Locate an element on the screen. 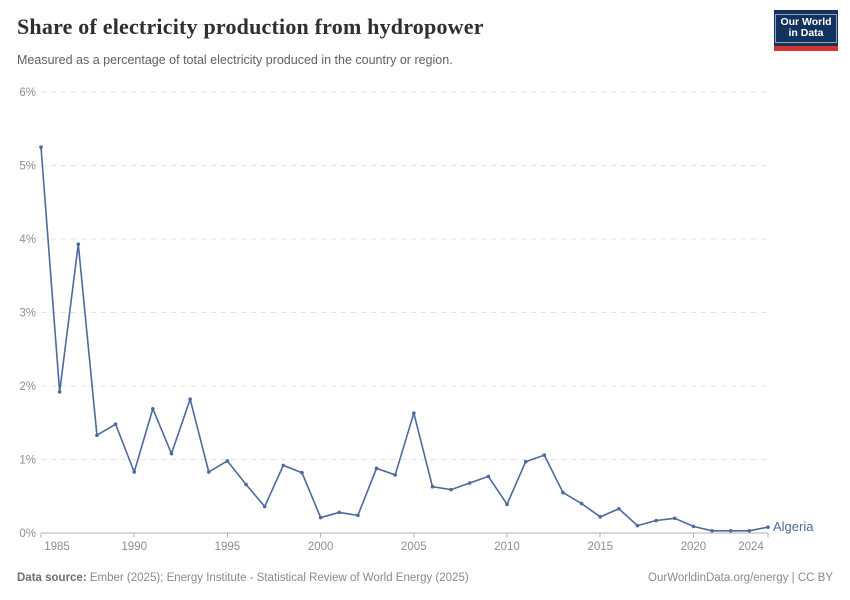 Image resolution: width=850 pixels, height=600 pixels. owid-logo-line2: in Data is located at coordinates (806, 33).